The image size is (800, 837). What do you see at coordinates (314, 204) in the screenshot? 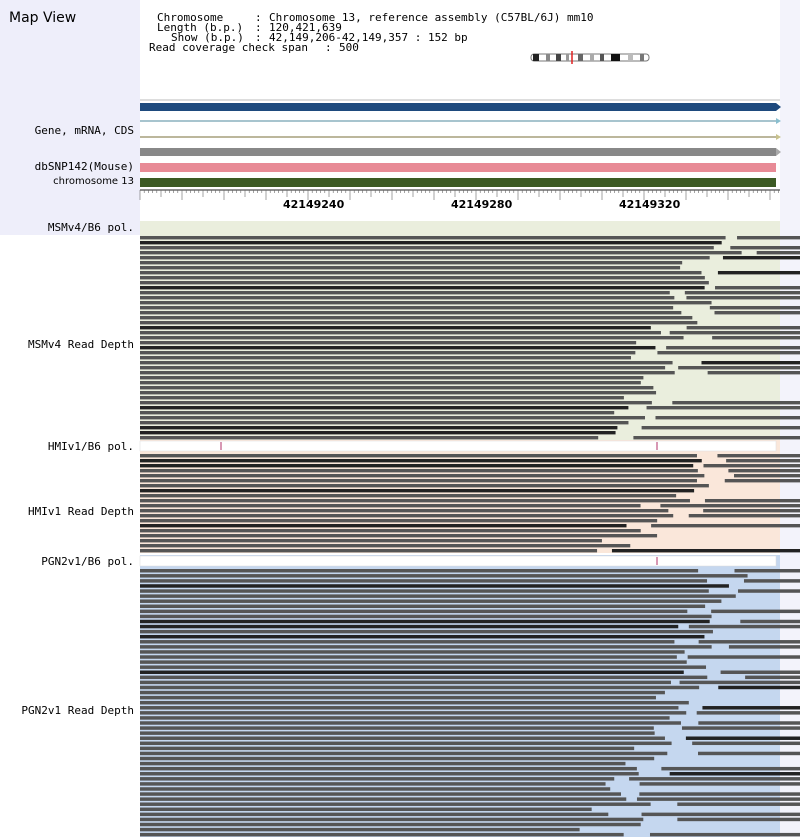
I see `ruler-label: 42149240` at bounding box center [314, 204].